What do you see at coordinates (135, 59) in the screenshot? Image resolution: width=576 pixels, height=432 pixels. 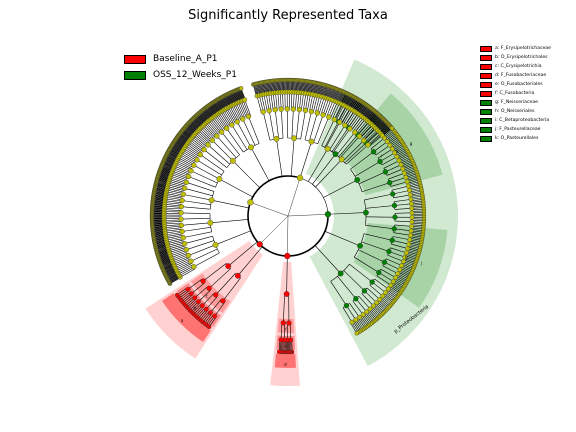 I see `legend-swatch-baseline` at bounding box center [135, 59].